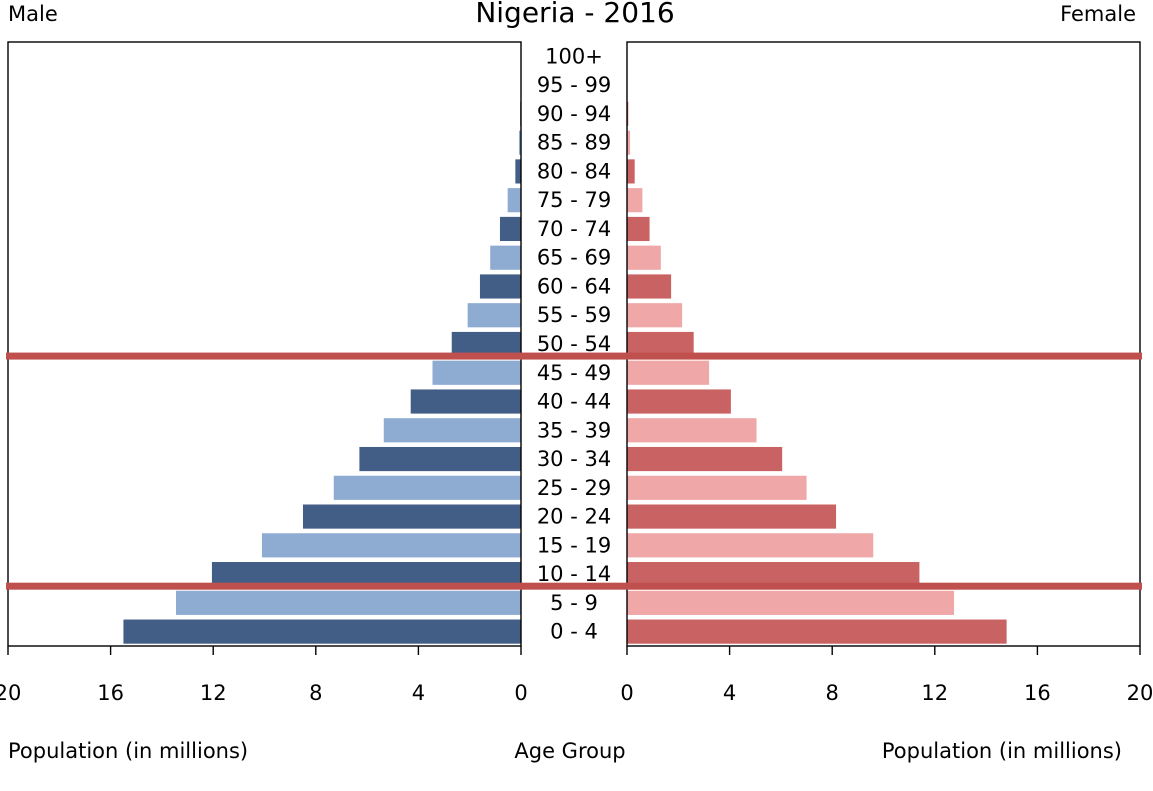  I want to click on age-label-75-79: 75 - 79, so click(574, 200).